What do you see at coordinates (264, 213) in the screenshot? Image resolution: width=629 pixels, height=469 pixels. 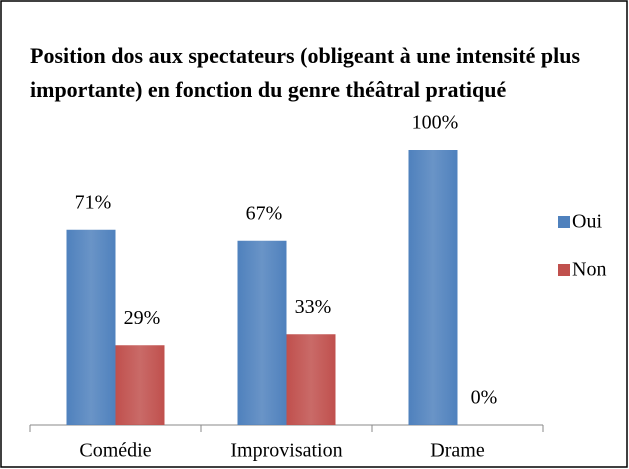 I see `data-label: 67%` at bounding box center [264, 213].